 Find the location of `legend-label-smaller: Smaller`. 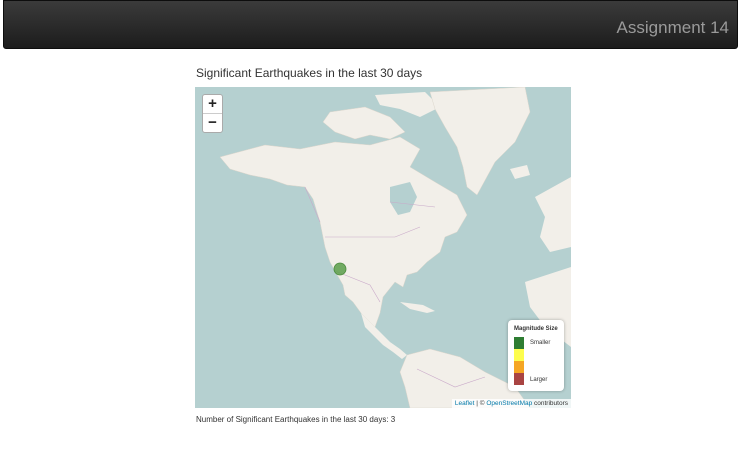

legend-label-smaller: Smaller is located at coordinates (540, 343).